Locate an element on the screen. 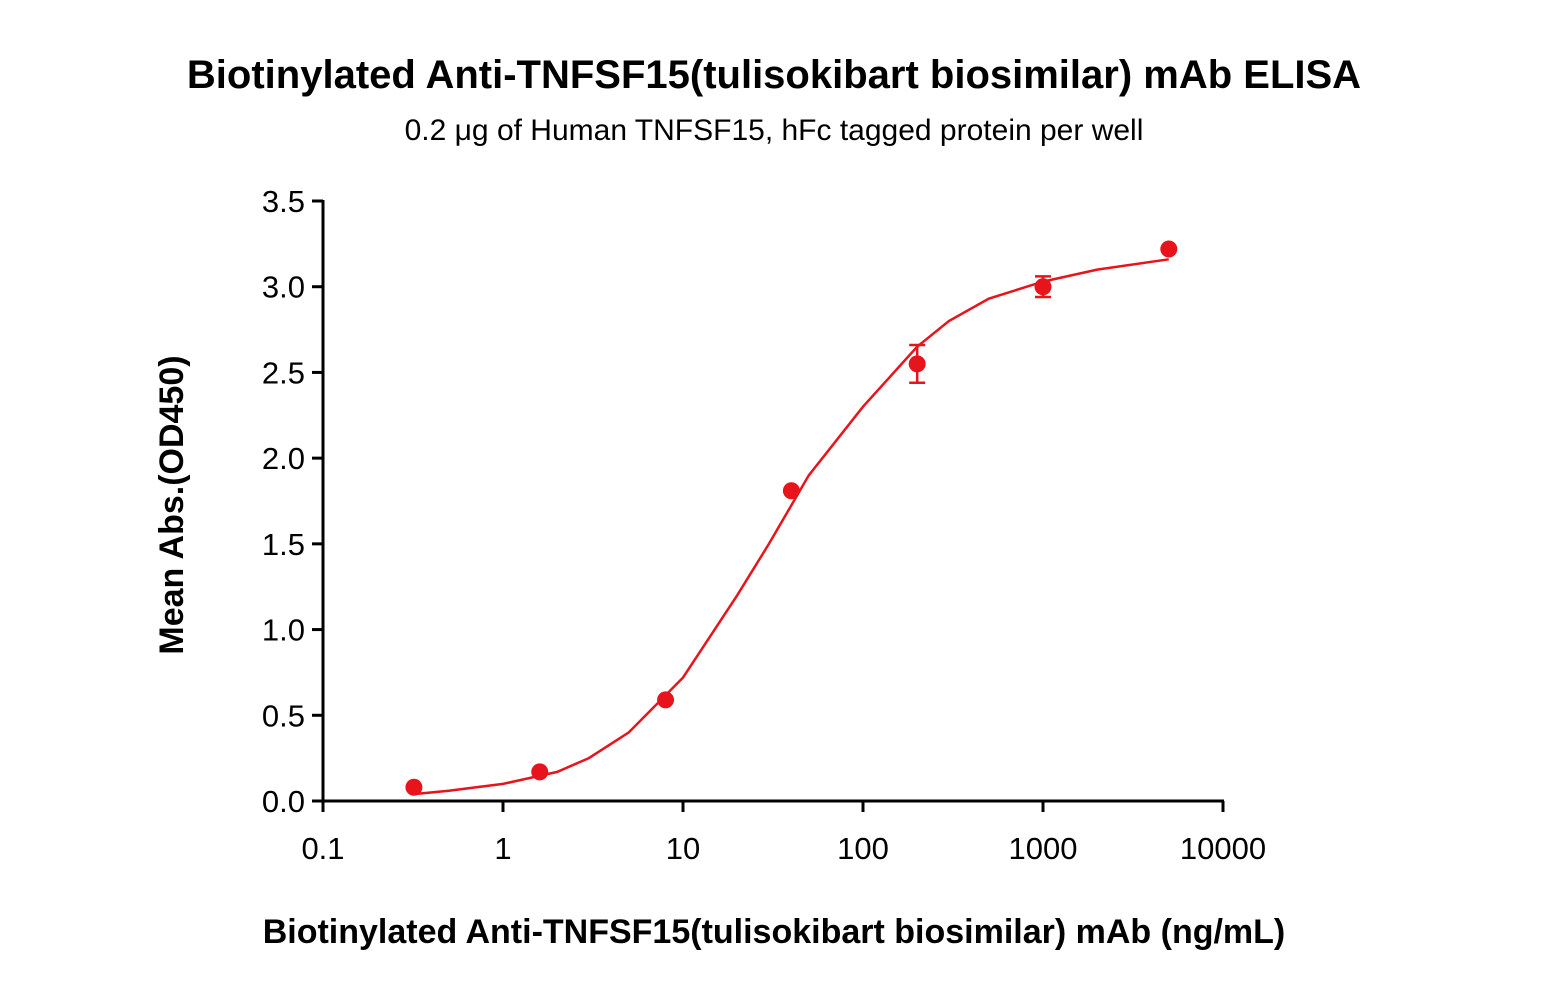 The height and width of the screenshot is (1000, 1549). y-axis-label: Mean Abs.(OD450) is located at coordinates (172, 504).